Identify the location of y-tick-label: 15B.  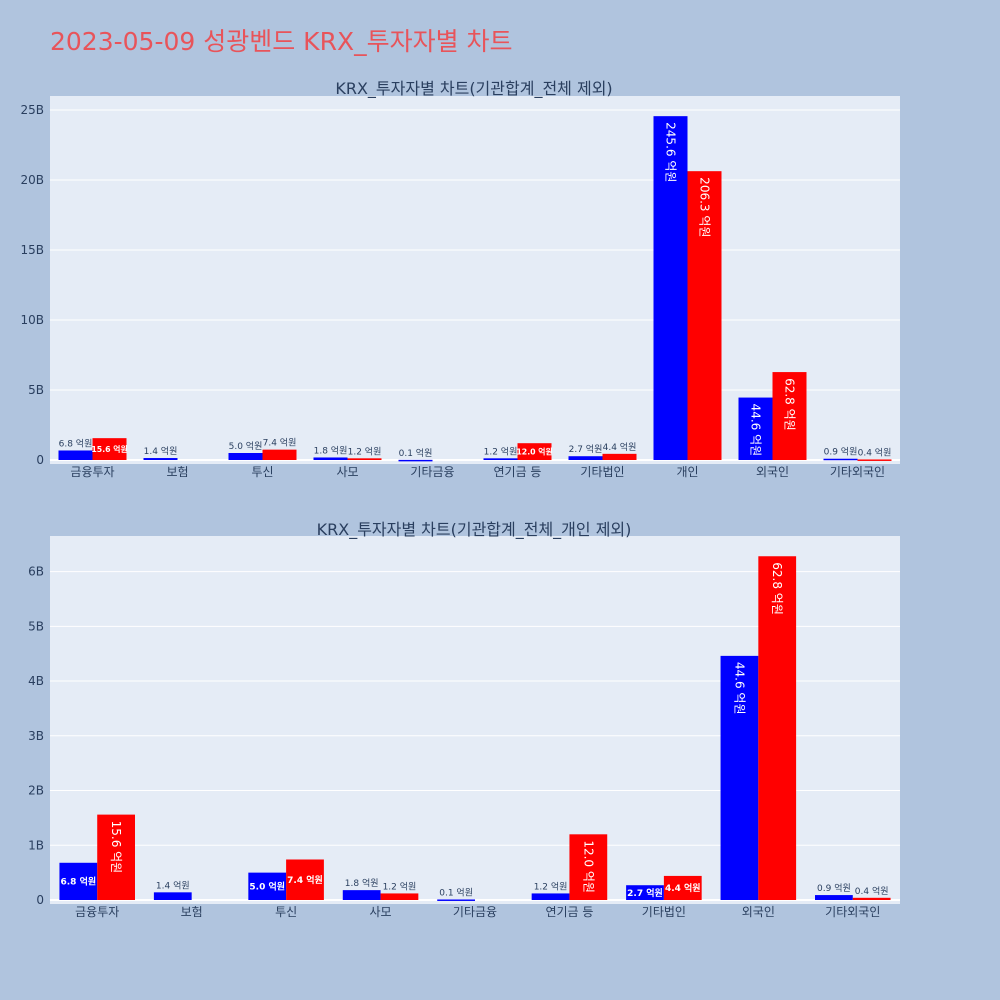
(32, 250).